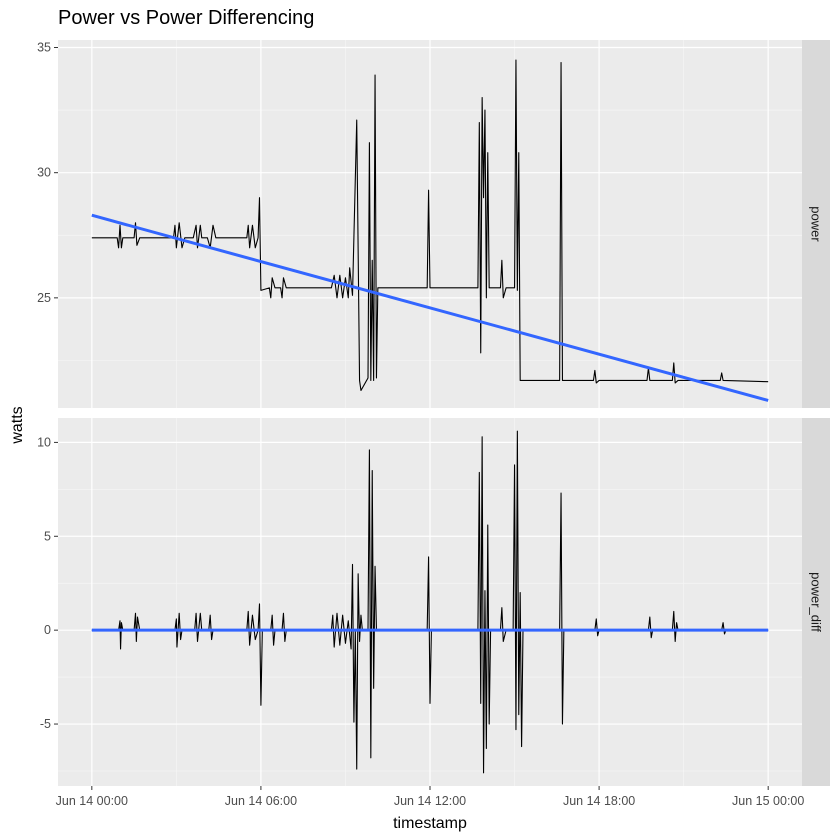  What do you see at coordinates (186, 18) in the screenshot?
I see `chart-title: Power vs Power Differencing` at bounding box center [186, 18].